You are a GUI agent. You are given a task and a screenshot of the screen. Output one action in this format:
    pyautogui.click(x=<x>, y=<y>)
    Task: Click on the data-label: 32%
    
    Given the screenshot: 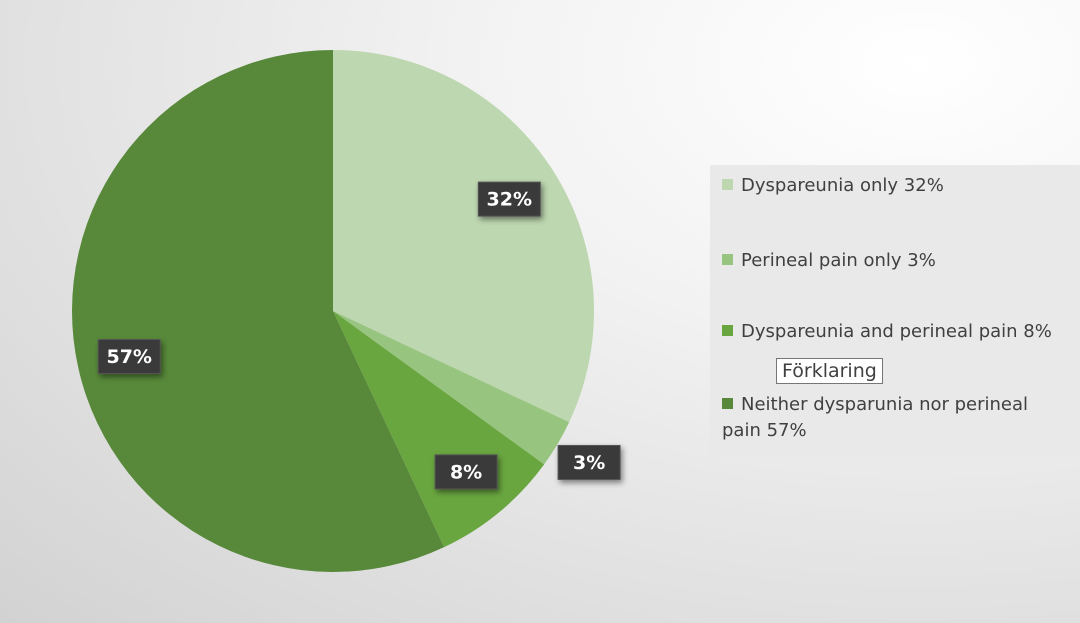 What is the action you would take?
    pyautogui.click(x=509, y=199)
    